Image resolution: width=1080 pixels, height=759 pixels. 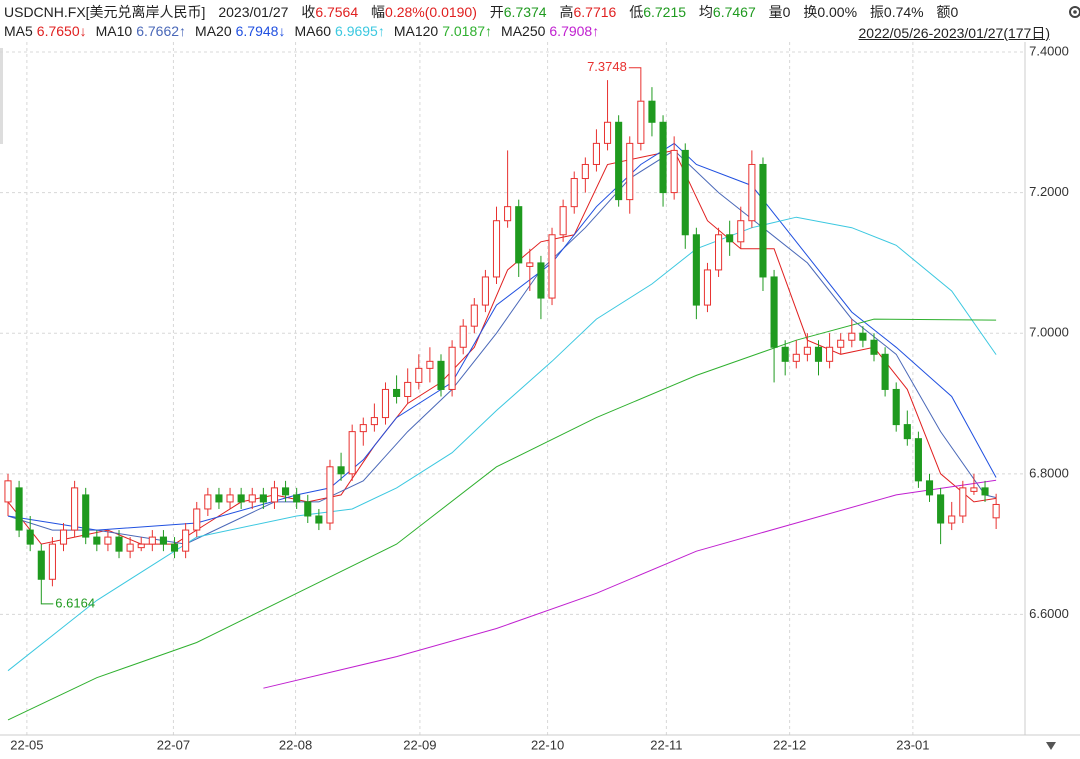 What do you see at coordinates (705, 12) in the screenshot?
I see `label: 均` at bounding box center [705, 12].